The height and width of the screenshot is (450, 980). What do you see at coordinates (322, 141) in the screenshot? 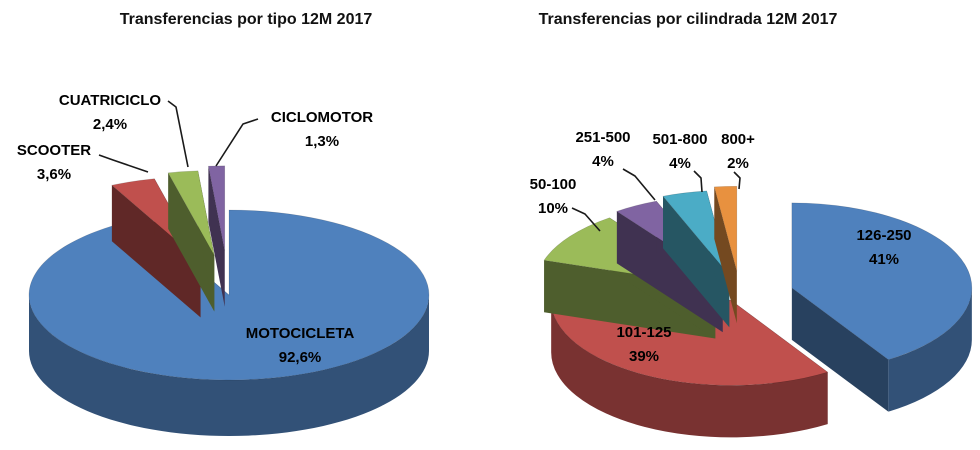
I see `slice-pct: 1,3%` at bounding box center [322, 141].